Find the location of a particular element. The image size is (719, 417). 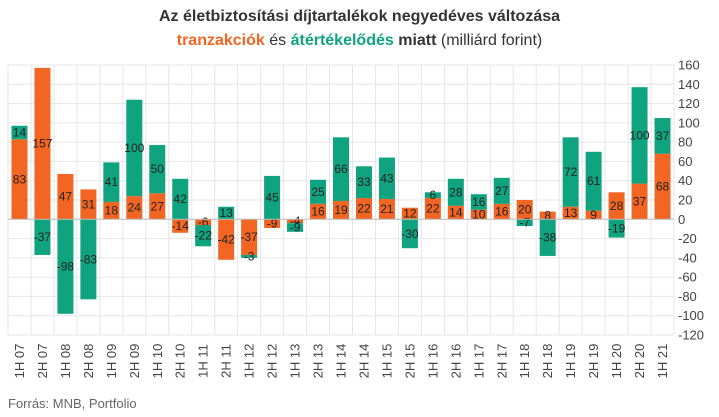

y-tick-label: -20 is located at coordinates (687, 238).